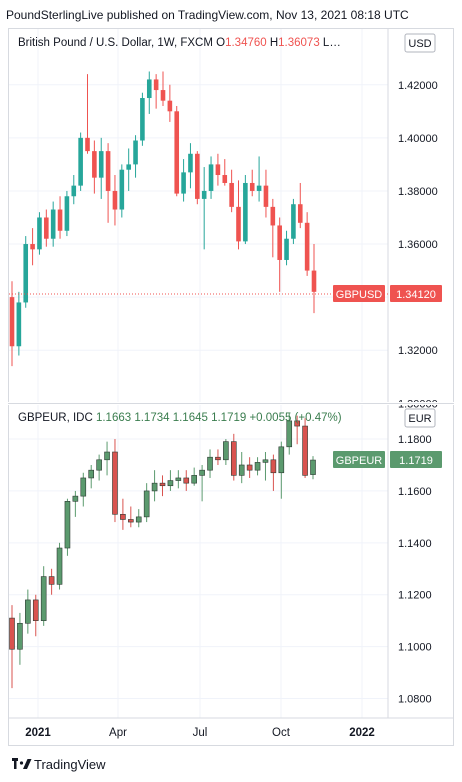 The height and width of the screenshot is (782, 462). I want to click on y-tick-label: 1.1000, so click(415, 648).